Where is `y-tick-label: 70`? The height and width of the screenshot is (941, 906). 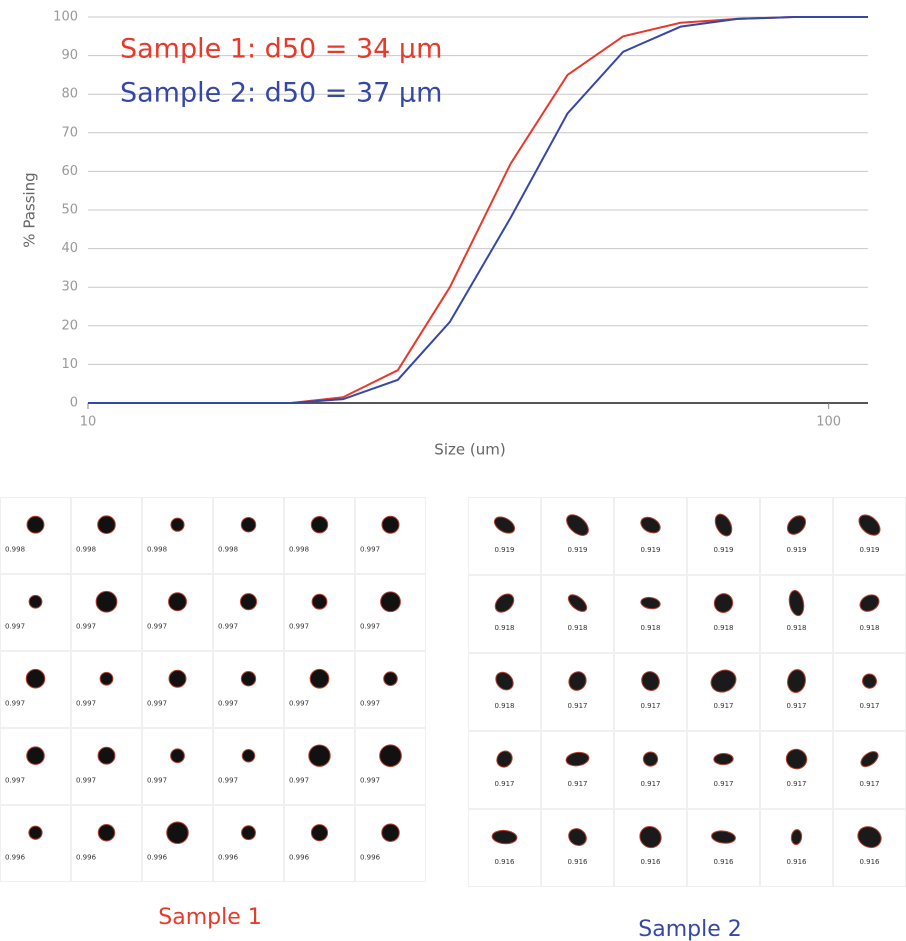
y-tick-label: 70 is located at coordinates (69, 132).